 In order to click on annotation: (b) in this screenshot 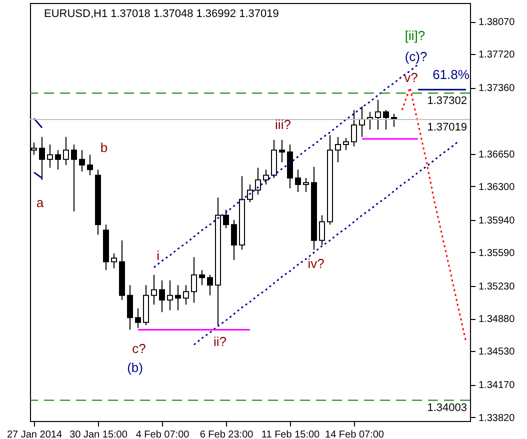, I will do `click(135, 367)`.